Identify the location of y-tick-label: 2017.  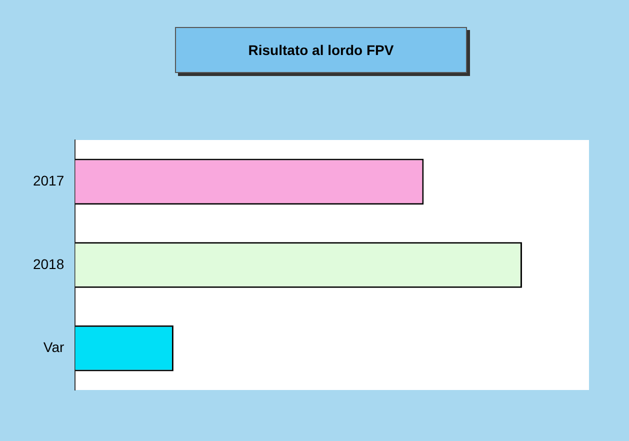
(48, 180).